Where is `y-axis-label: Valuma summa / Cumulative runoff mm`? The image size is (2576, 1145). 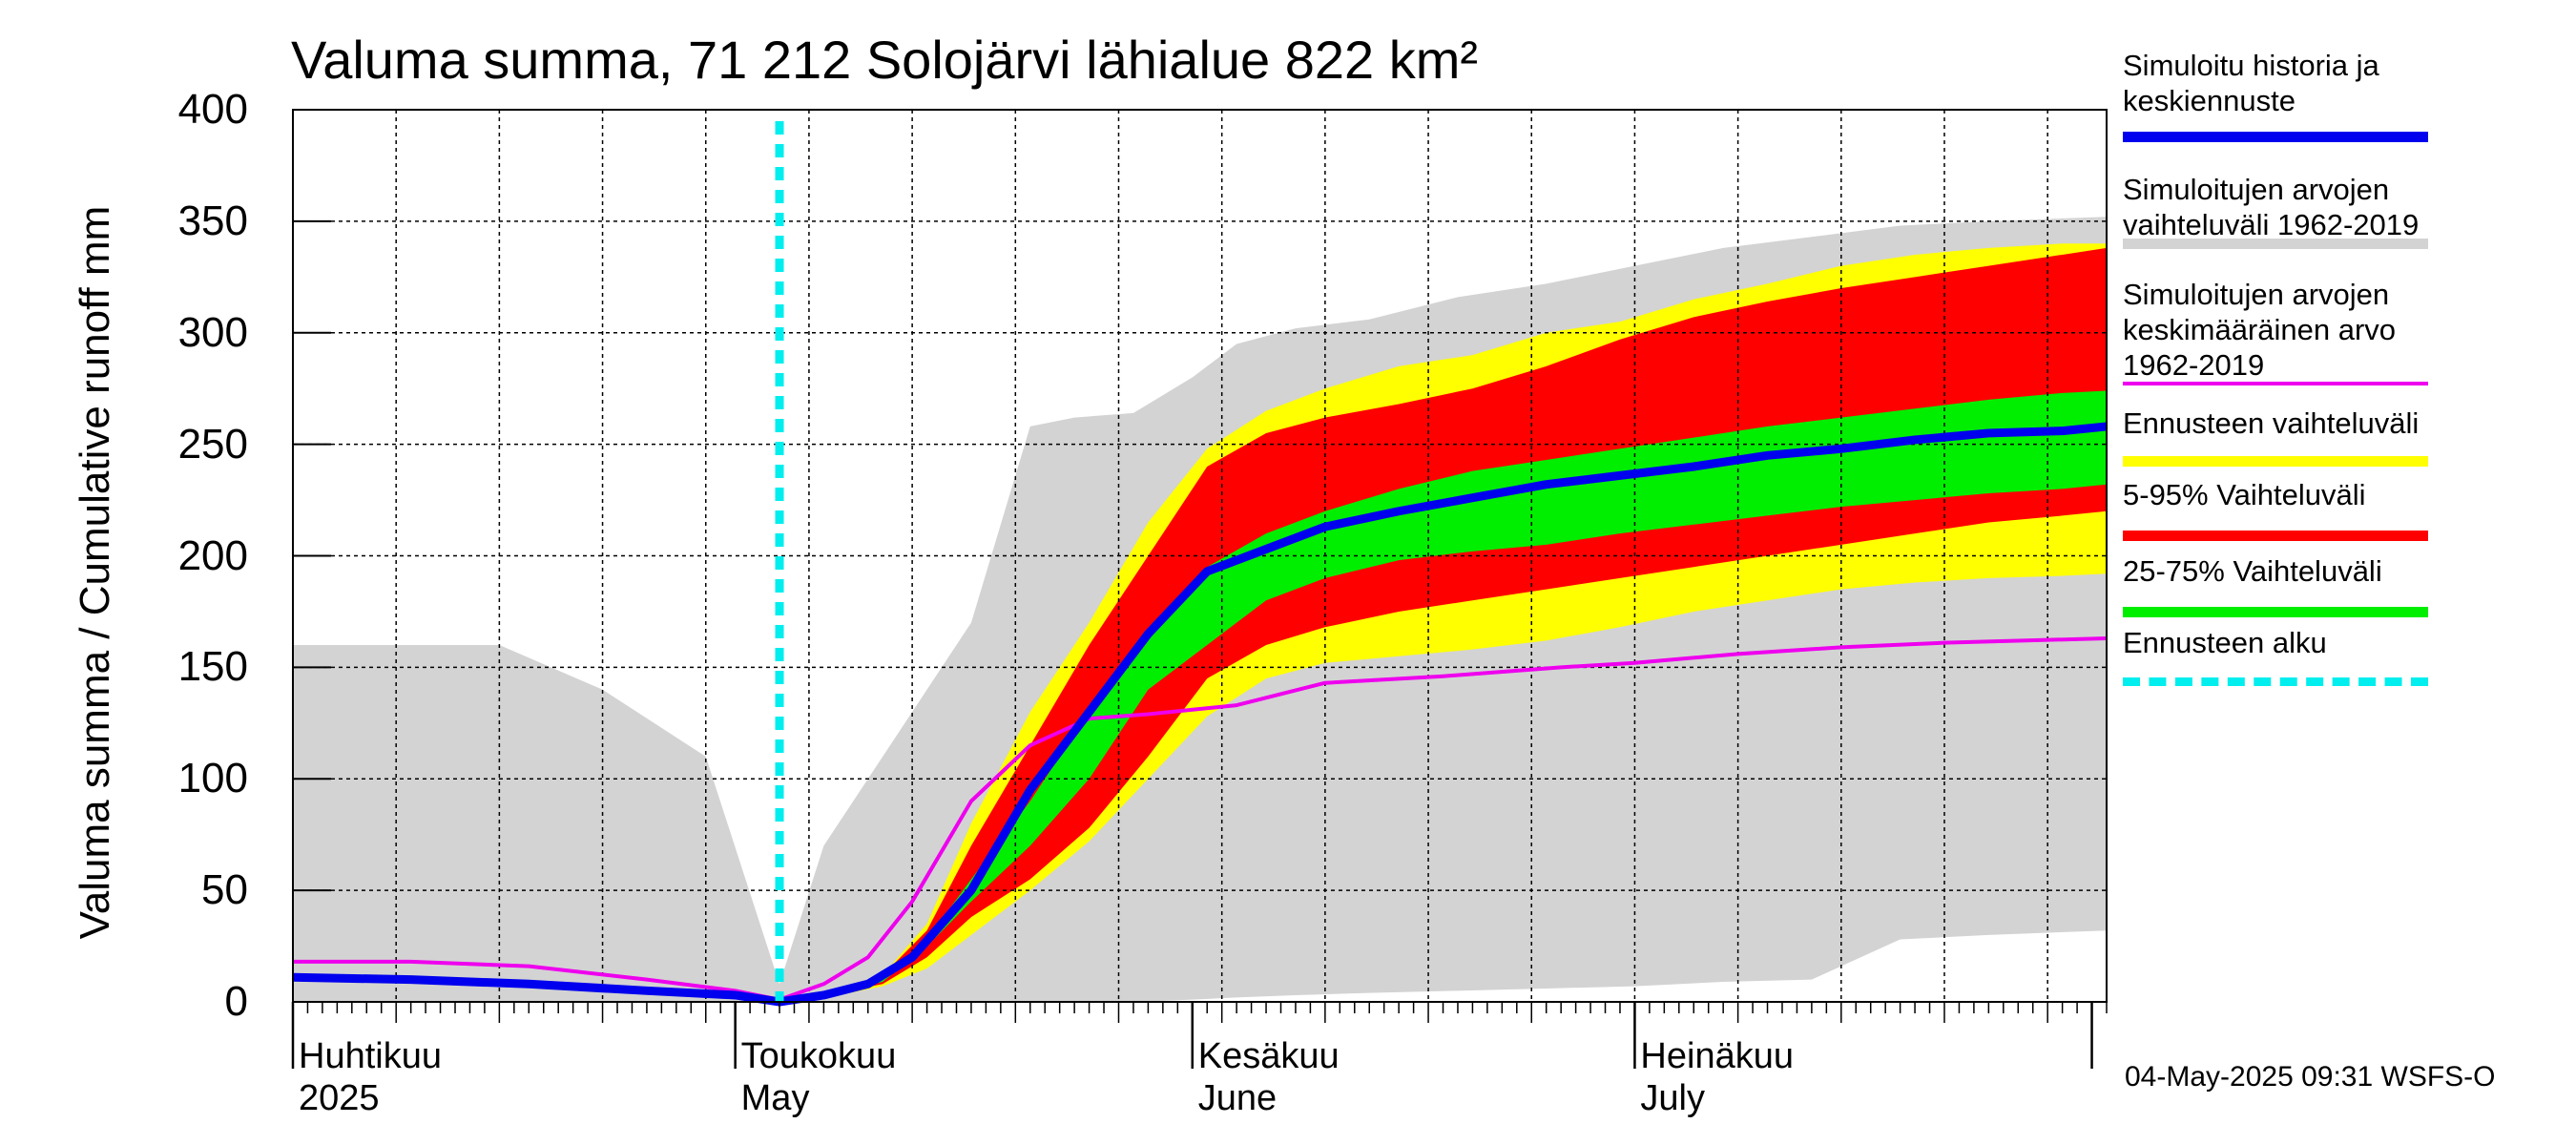 y-axis-label: Valuma summa / Cumulative runoff mm is located at coordinates (95, 572).